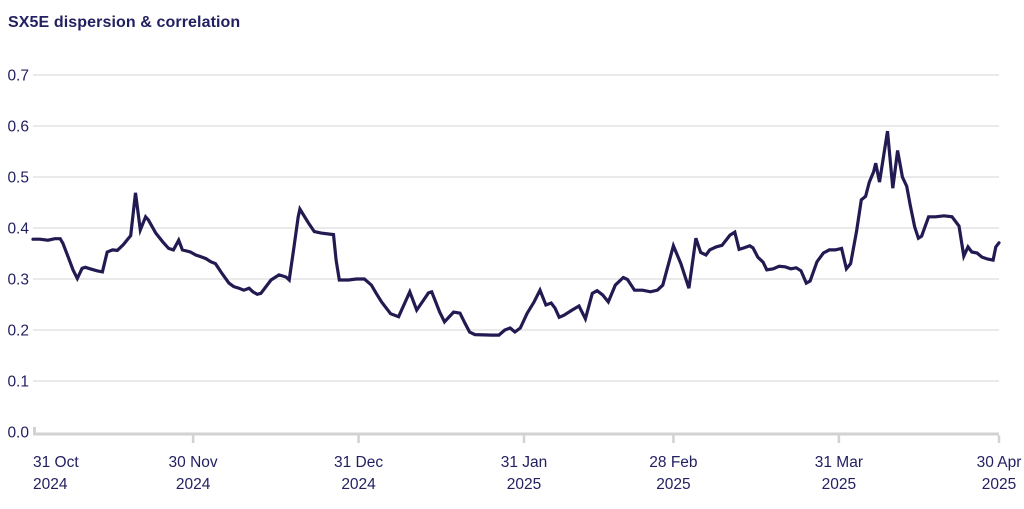  Describe the element at coordinates (18, 433) in the screenshot. I see `y-axis-tick-label: 0.0` at that location.